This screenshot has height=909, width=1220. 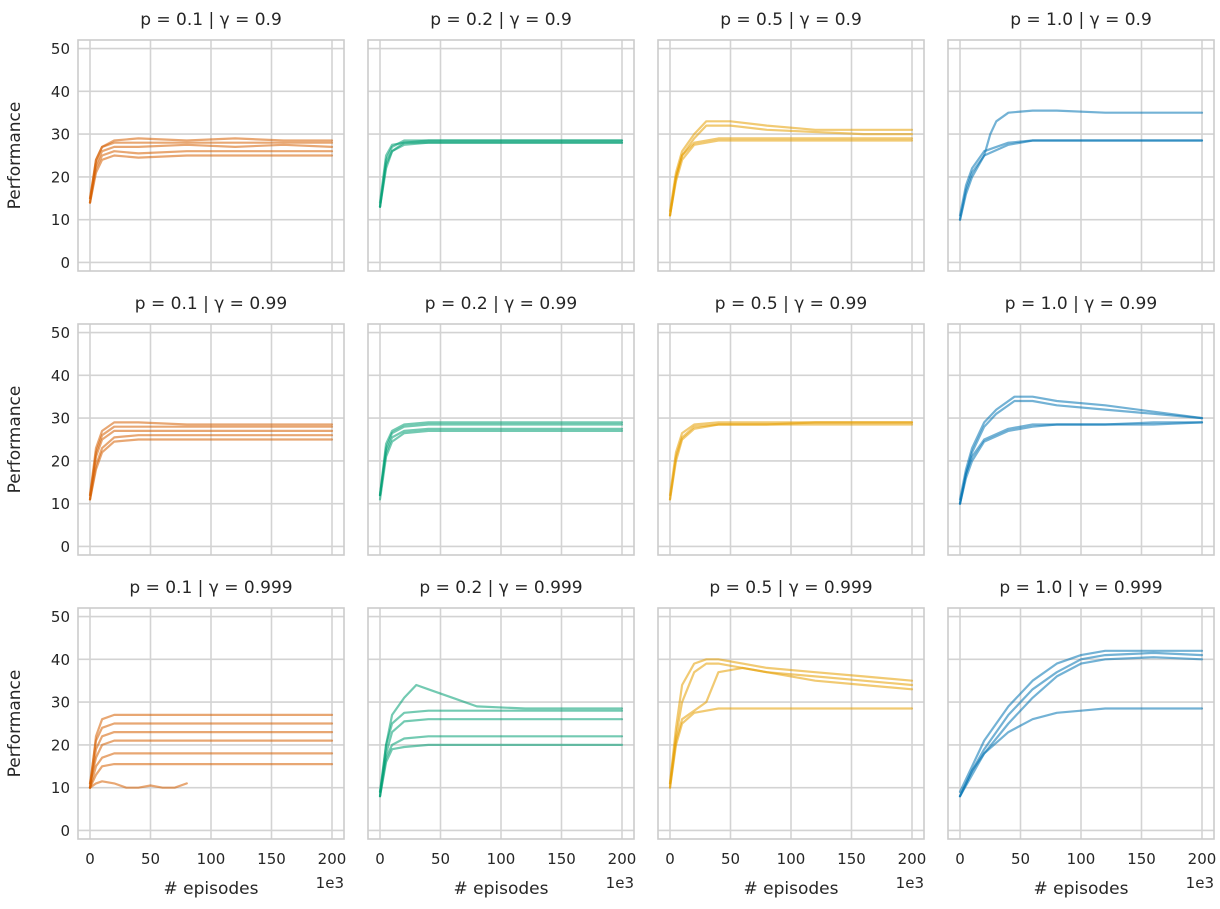 I want to click on panel-p0.2-gamma0.999, so click(x=501, y=723).